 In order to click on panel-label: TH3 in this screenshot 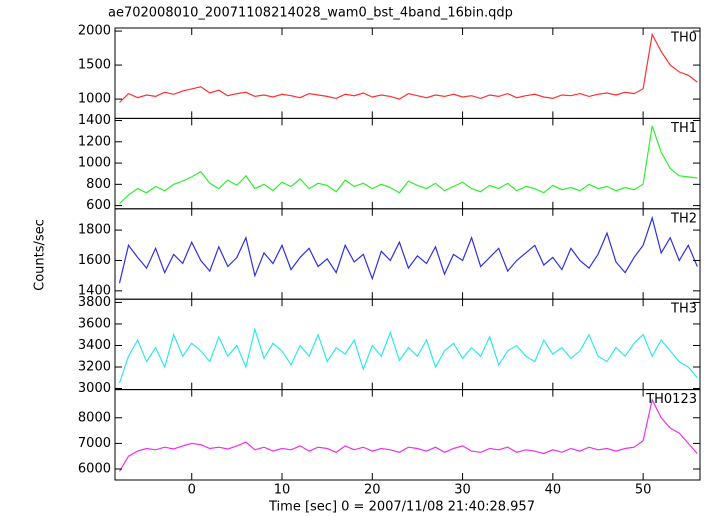, I will do `click(683, 309)`.